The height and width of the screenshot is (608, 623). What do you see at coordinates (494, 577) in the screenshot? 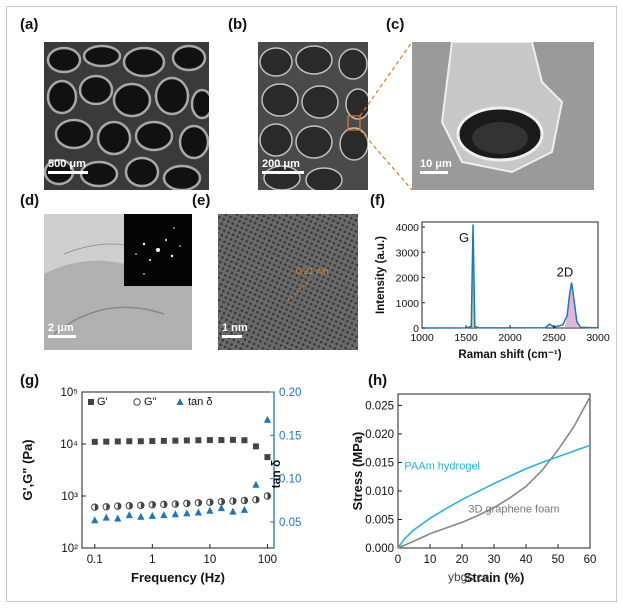
I see `x-axis-label: Strain (%)` at bounding box center [494, 577].